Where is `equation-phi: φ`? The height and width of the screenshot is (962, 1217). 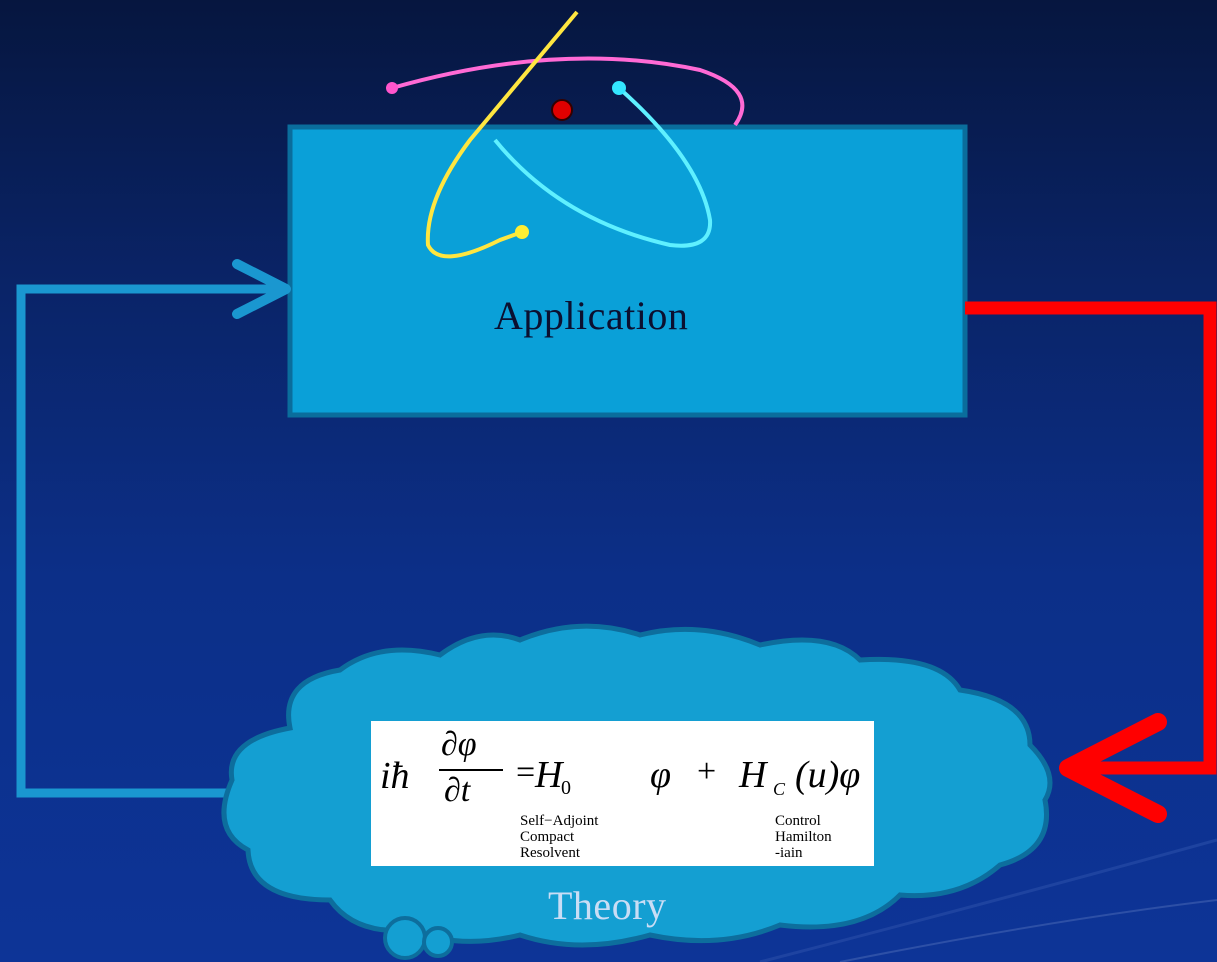 equation-phi: φ is located at coordinates (661, 775).